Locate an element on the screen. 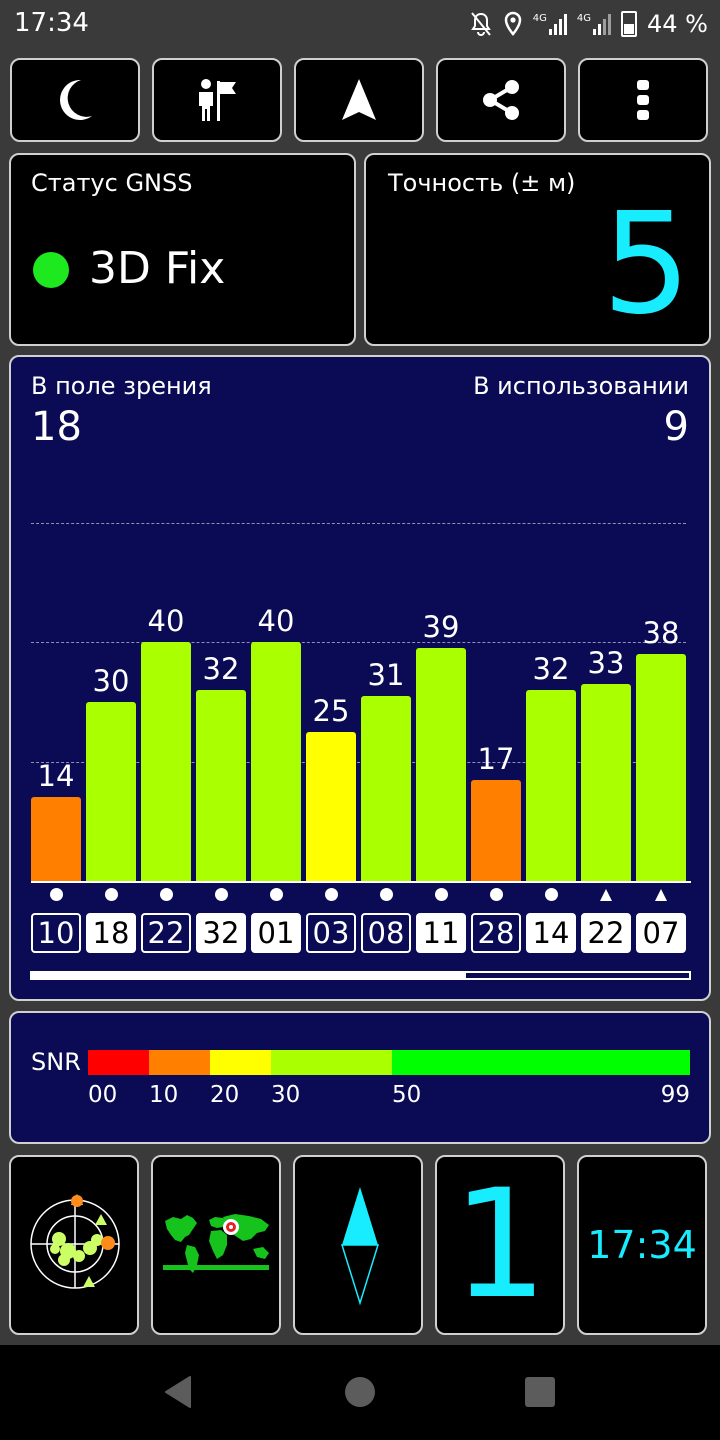 Image resolution: width=720 pixels, height=1440 pixels. snr-tick-label: 00 is located at coordinates (103, 1095).